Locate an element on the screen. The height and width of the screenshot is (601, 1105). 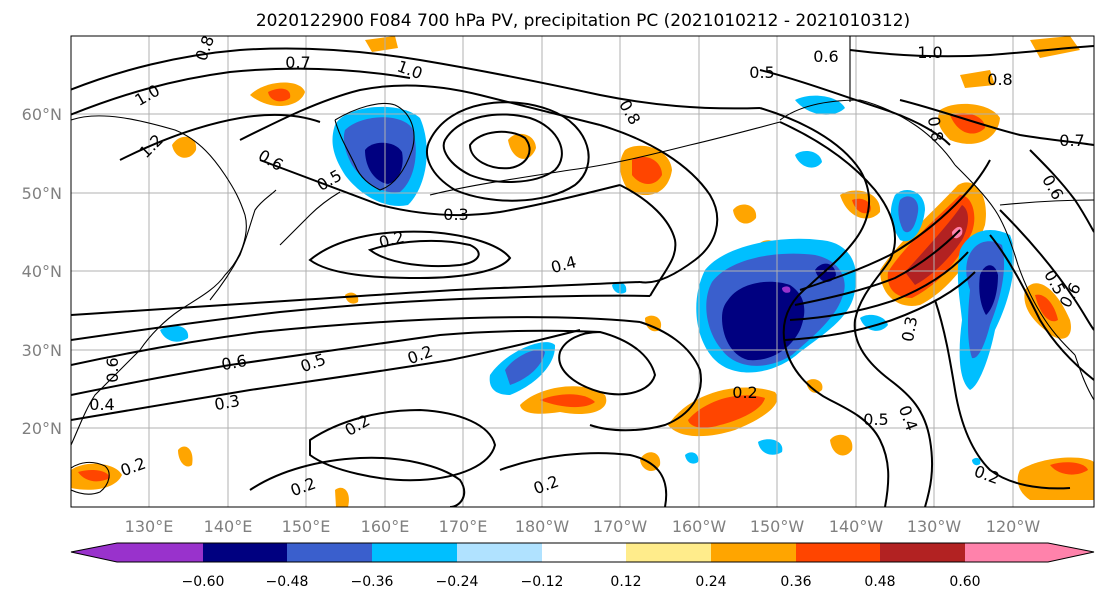
lon-label: 170°E is located at coordinates (463, 526).